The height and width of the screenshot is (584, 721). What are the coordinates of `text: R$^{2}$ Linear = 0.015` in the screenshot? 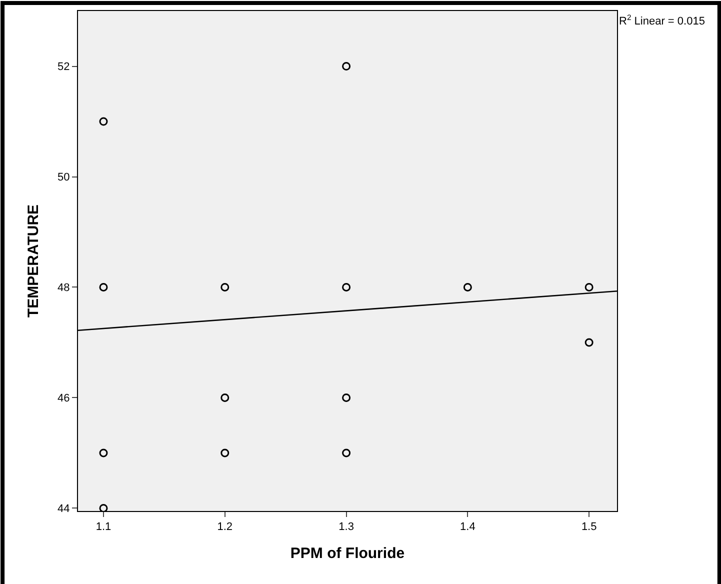 It's located at (662, 20).